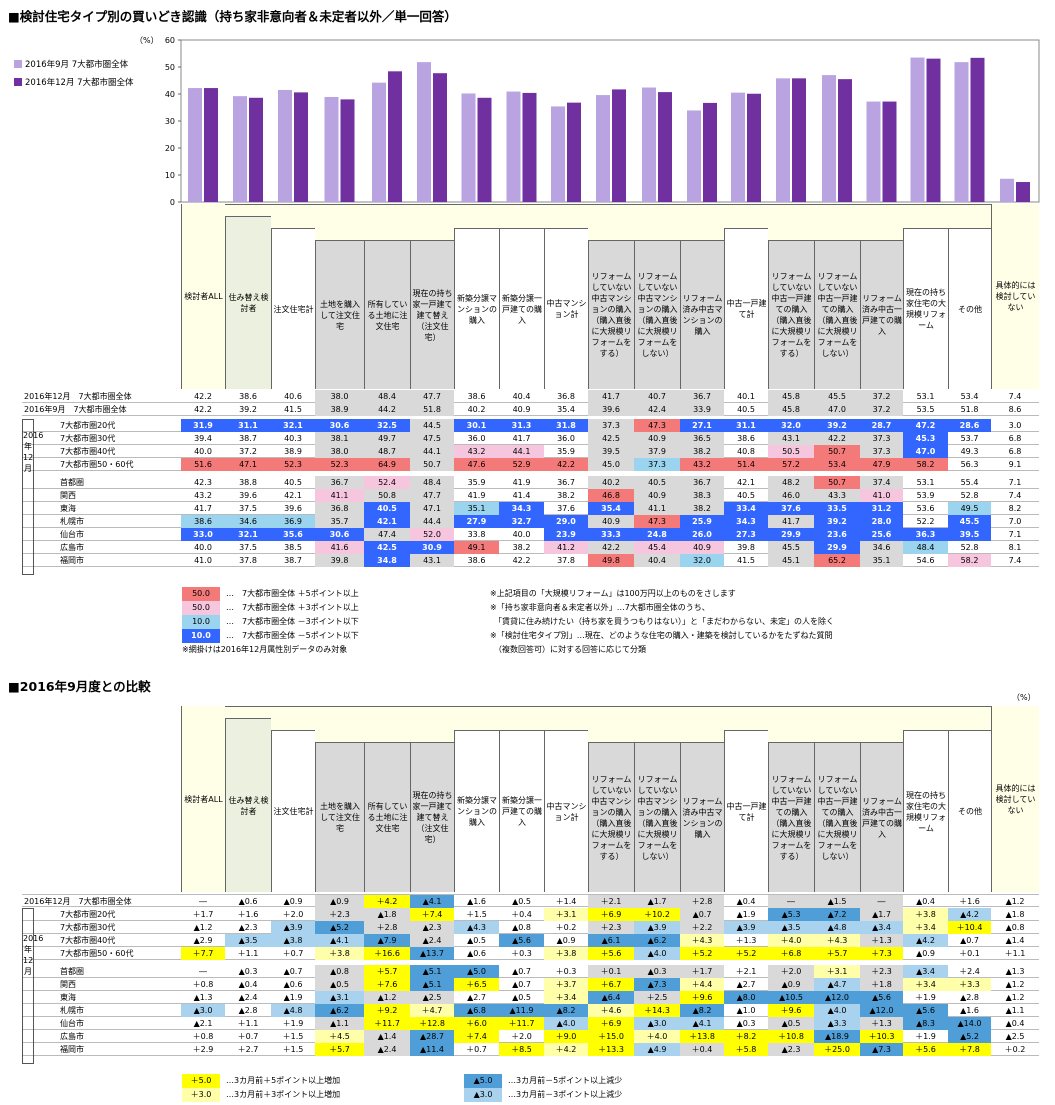 This screenshot has height=1105, width=1055. I want to click on table-cell: 42.2, so click(521, 560).